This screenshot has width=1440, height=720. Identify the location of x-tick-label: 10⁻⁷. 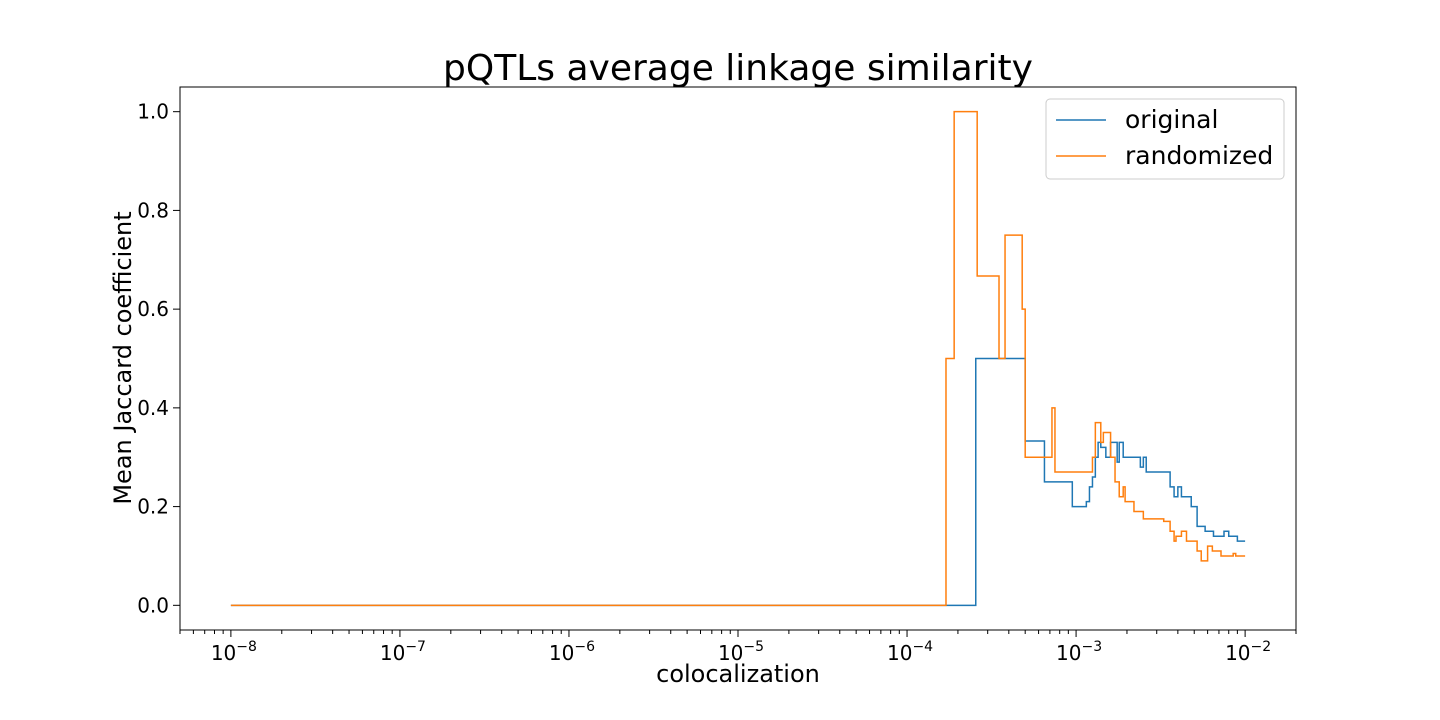
(403, 652).